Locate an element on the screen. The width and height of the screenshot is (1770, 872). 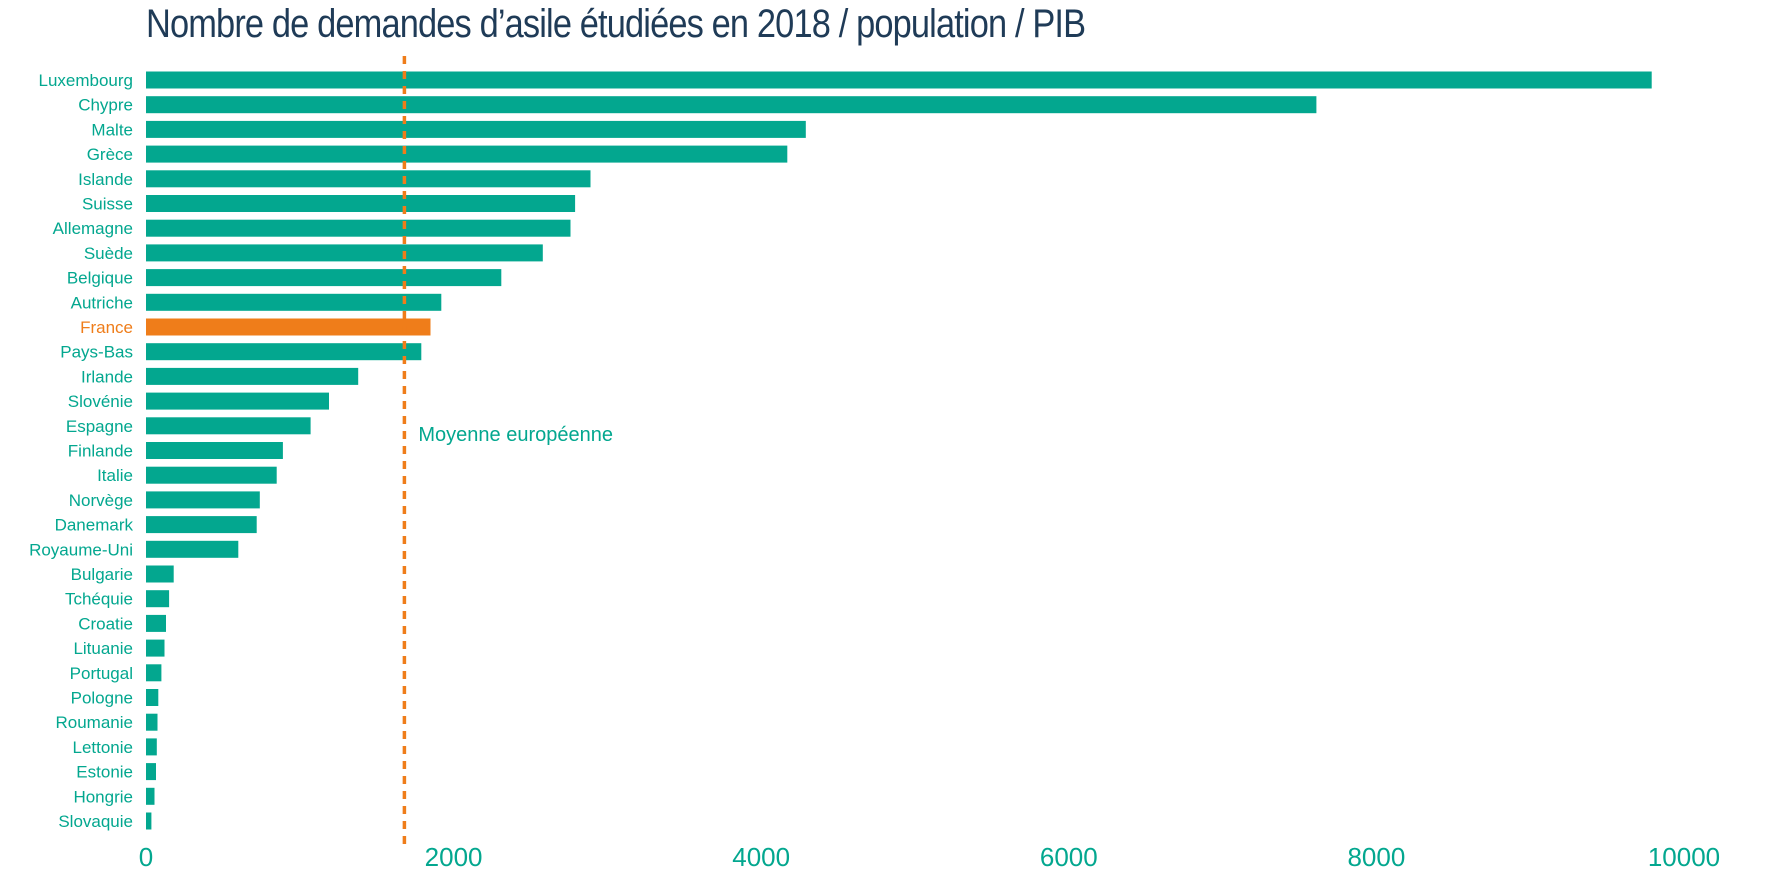
category-label-suede: Suède is located at coordinates (108, 253).